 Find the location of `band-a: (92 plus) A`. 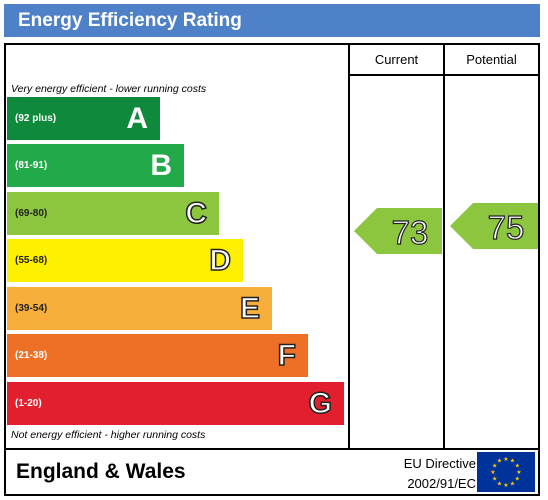

band-a: (92 plus) A is located at coordinates (83, 118).